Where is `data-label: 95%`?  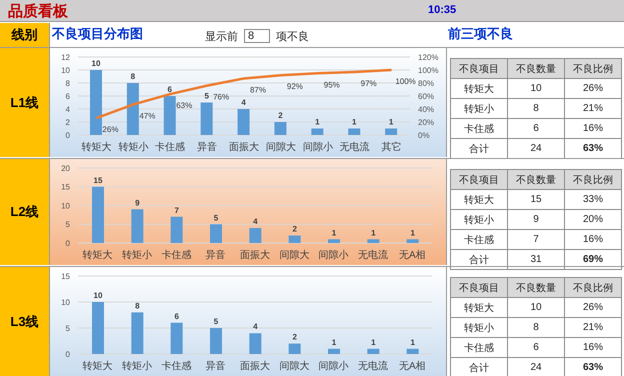 data-label: 95% is located at coordinates (332, 85).